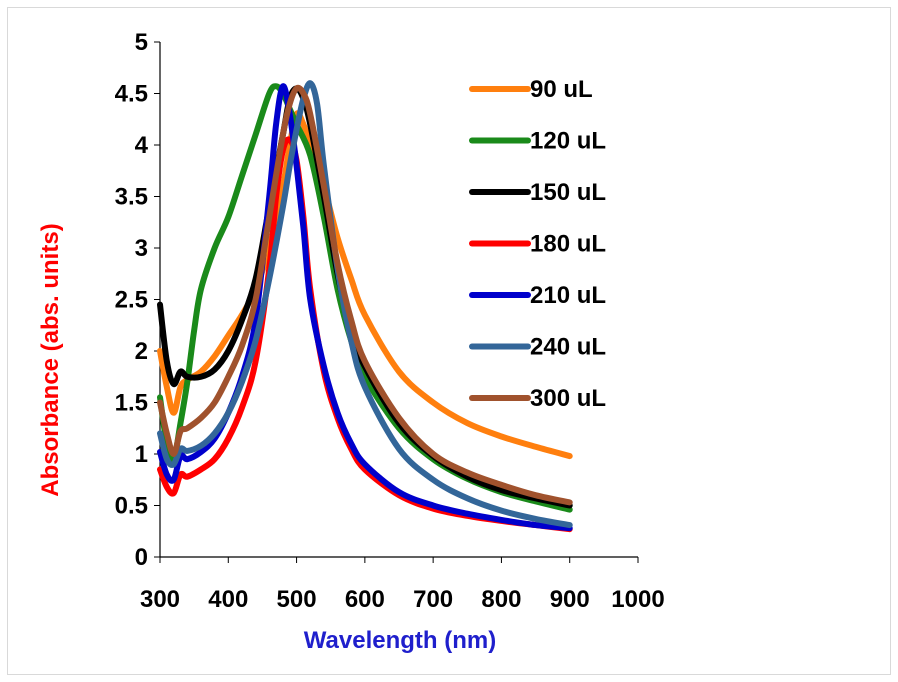 Image resolution: width=898 pixels, height=682 pixels. What do you see at coordinates (568, 141) in the screenshot?
I see `legend-label: 120 uL` at bounding box center [568, 141].